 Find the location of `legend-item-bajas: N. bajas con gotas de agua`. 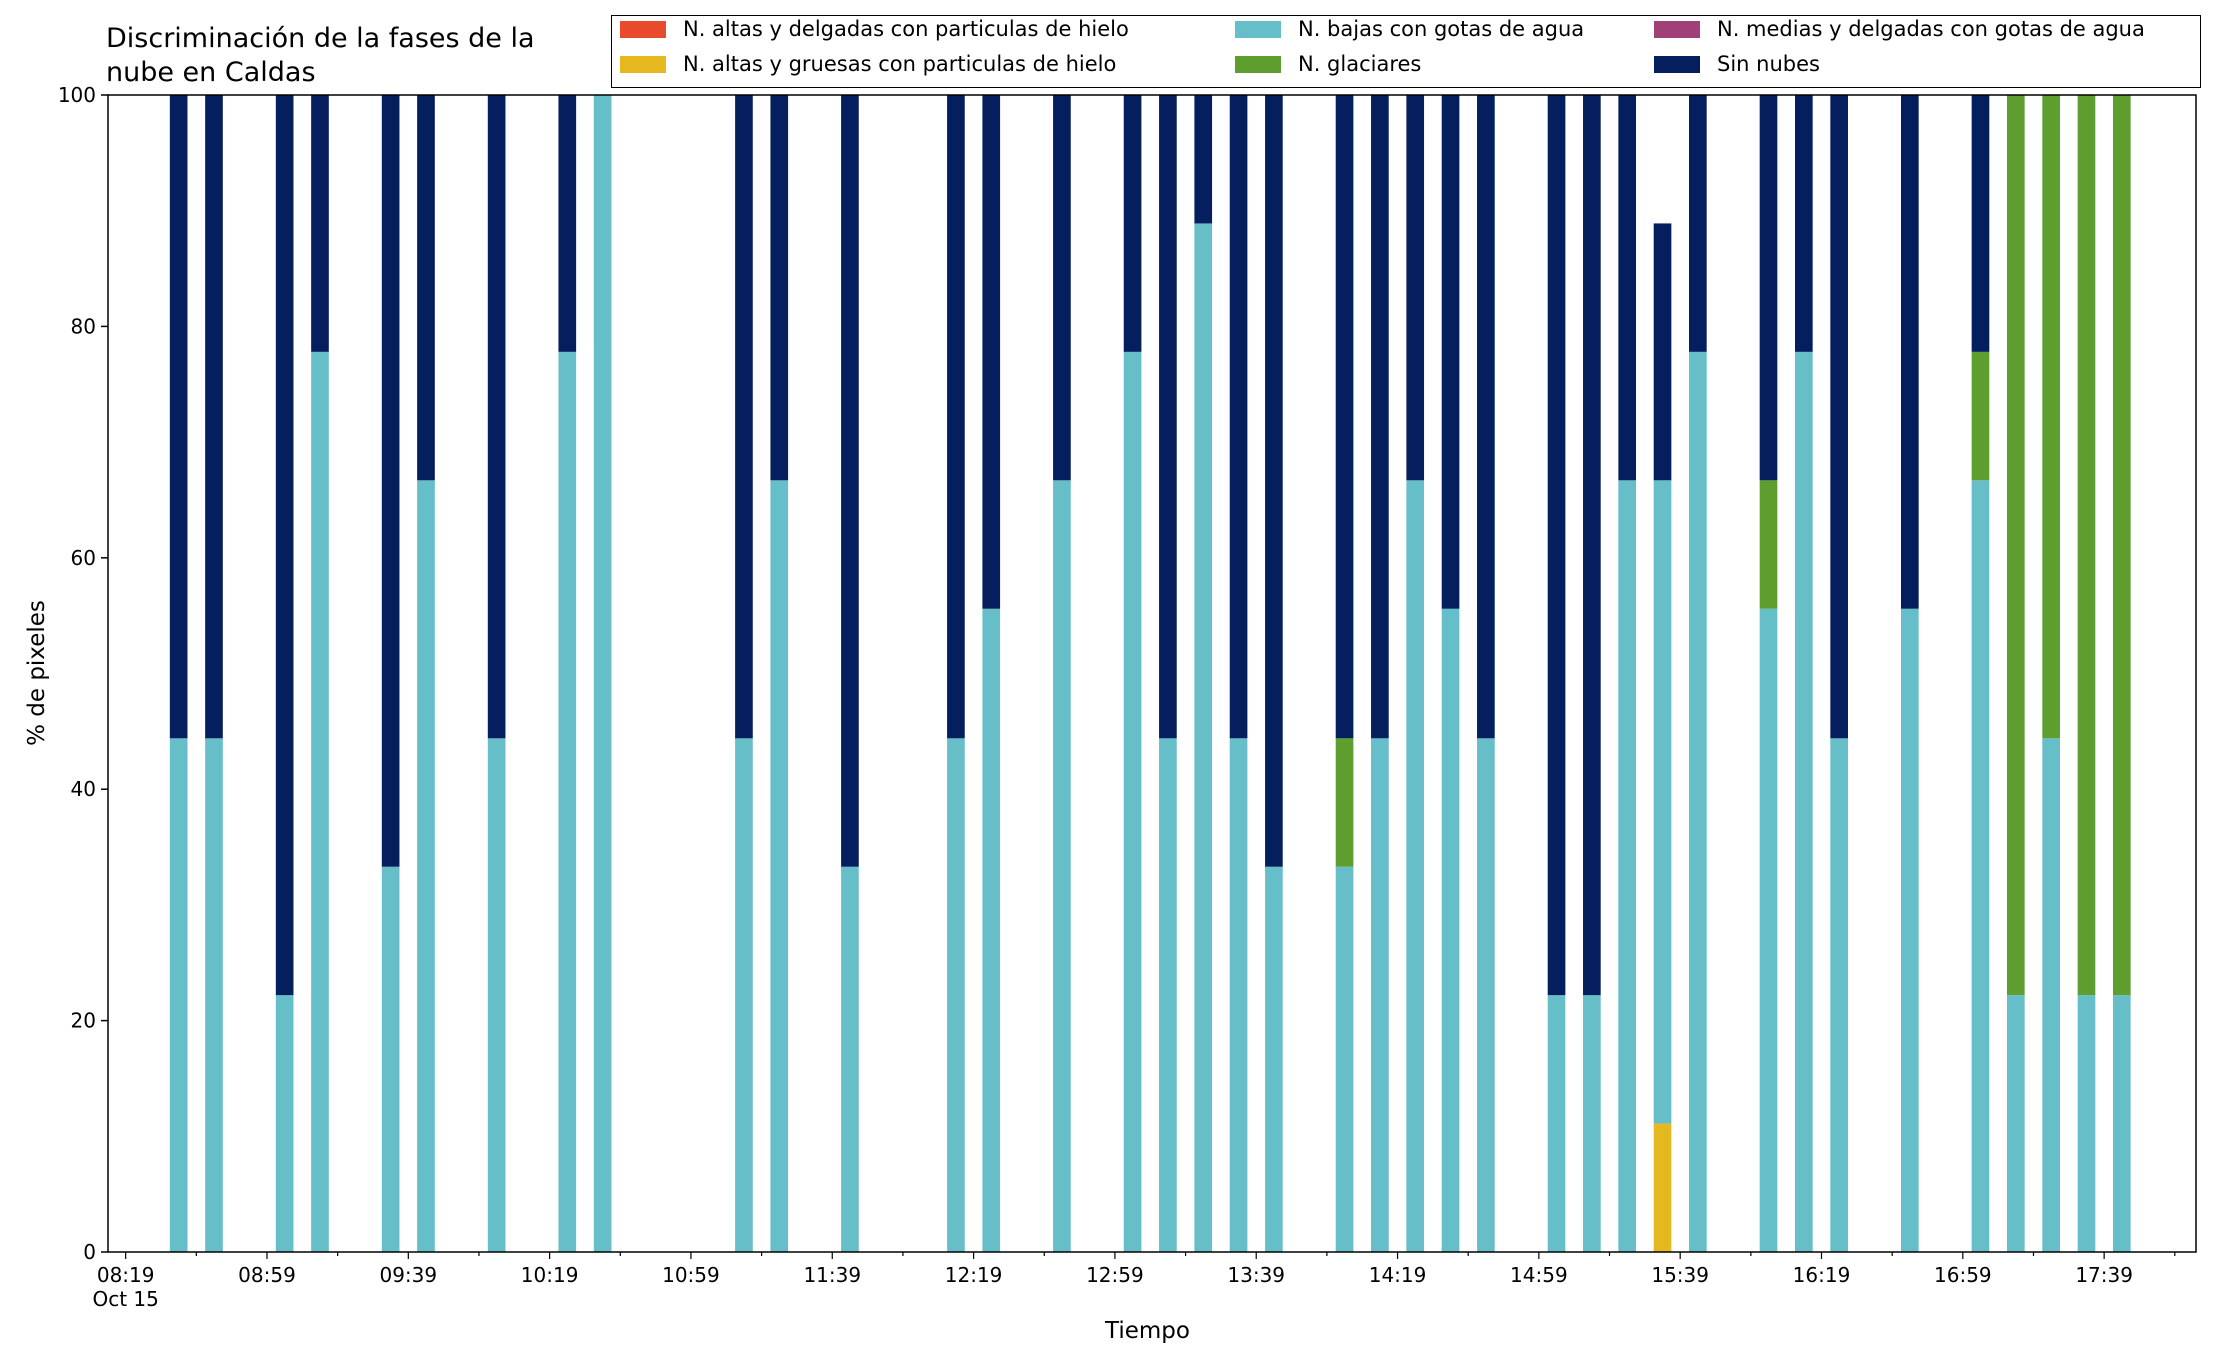

legend-item-bajas: N. bajas con gotas de agua is located at coordinates (1409, 29).